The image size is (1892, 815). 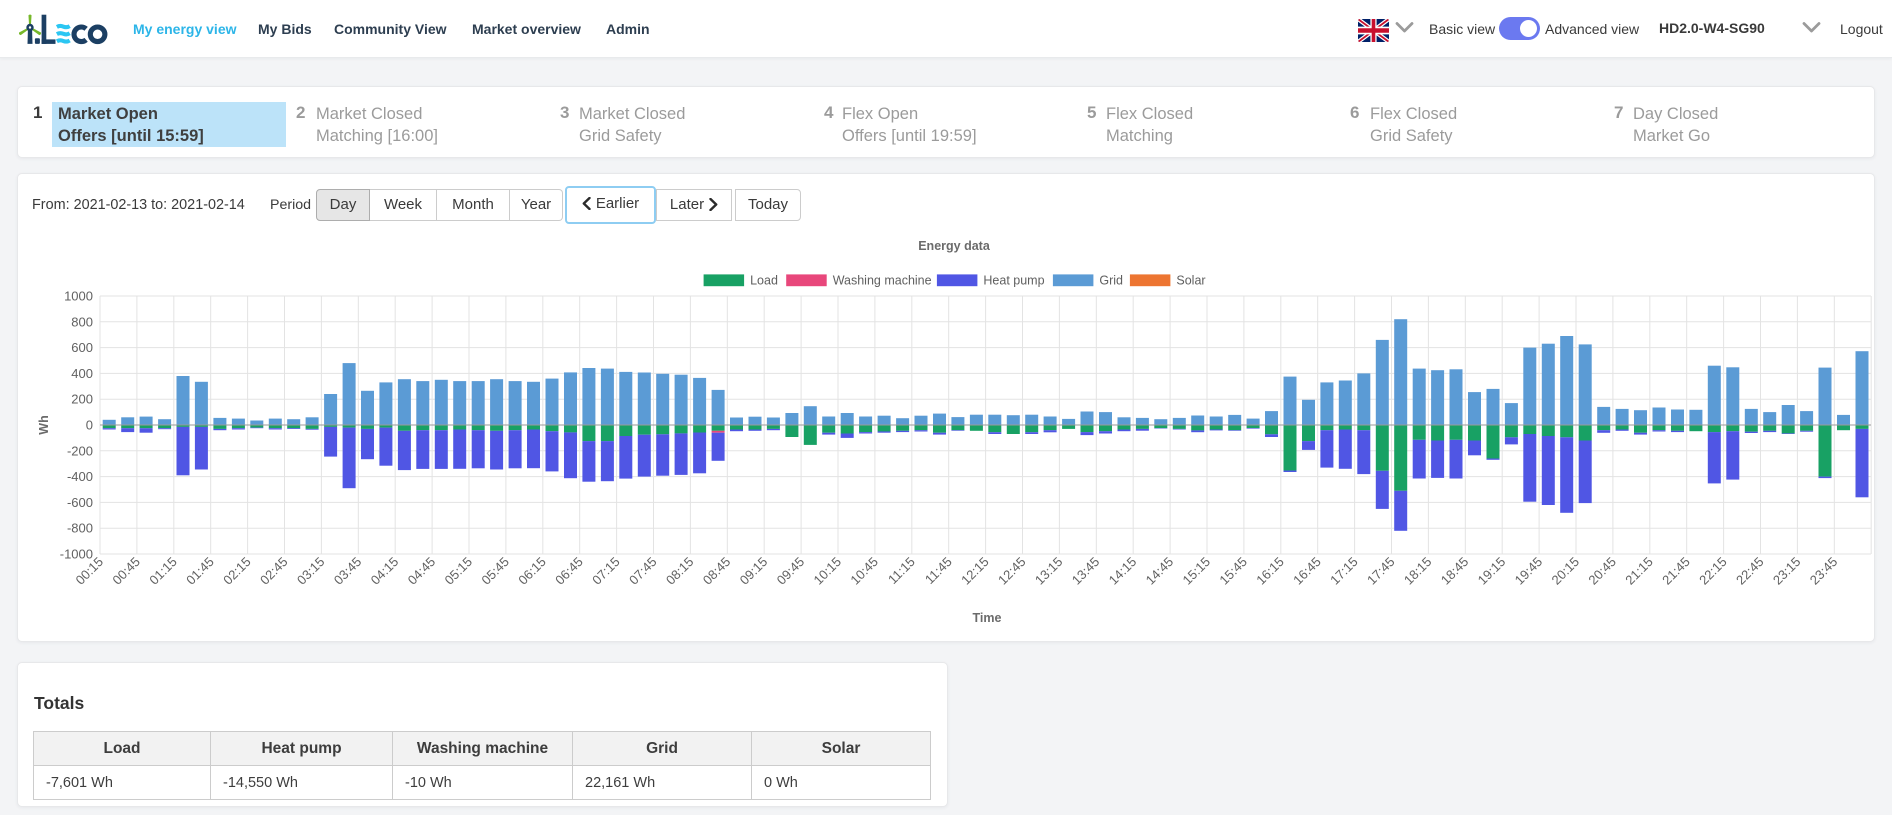 I want to click on svg-text: 10:45, so click(x=864, y=571).